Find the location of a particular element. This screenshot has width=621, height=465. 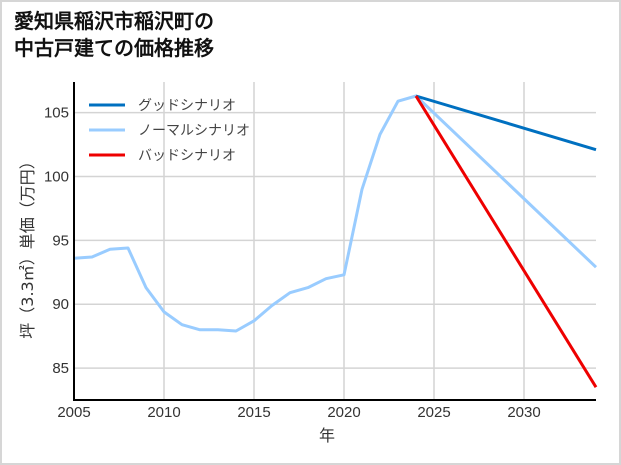

y-tick-label: 85 is located at coordinates (60, 368).